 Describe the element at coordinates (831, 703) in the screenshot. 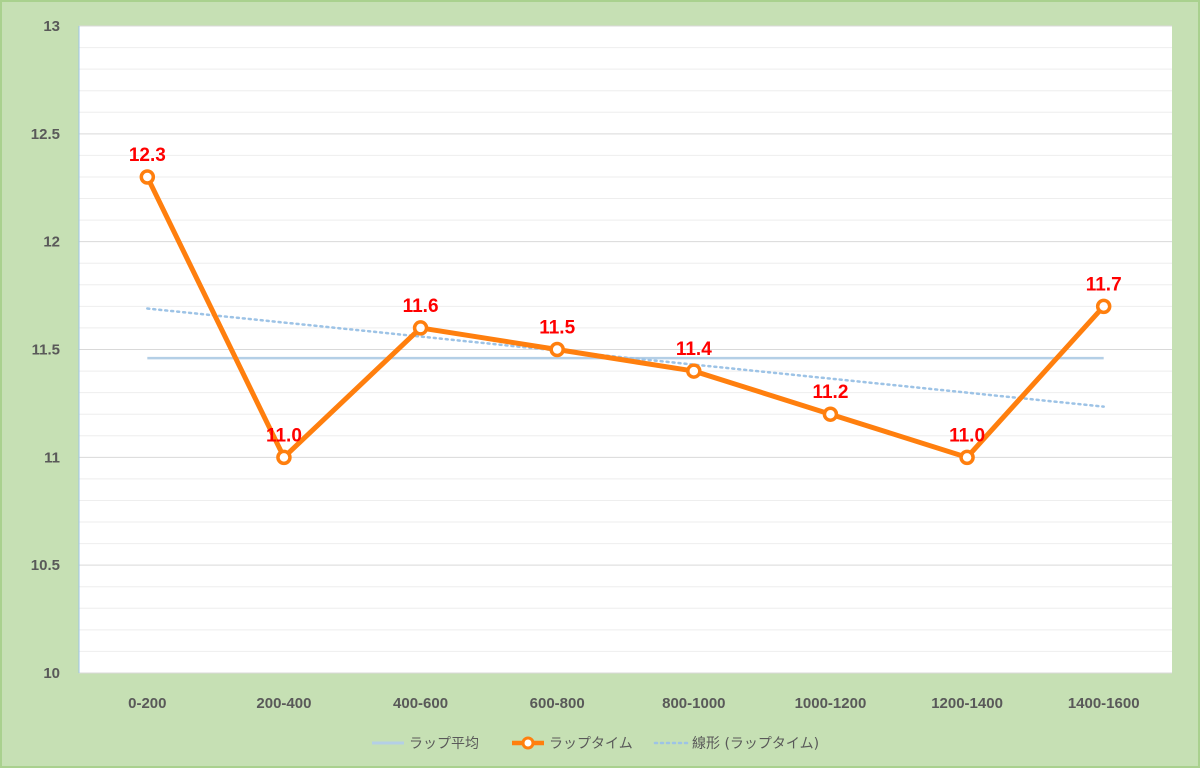

I see `x-tick-label: 1000-1200` at that location.